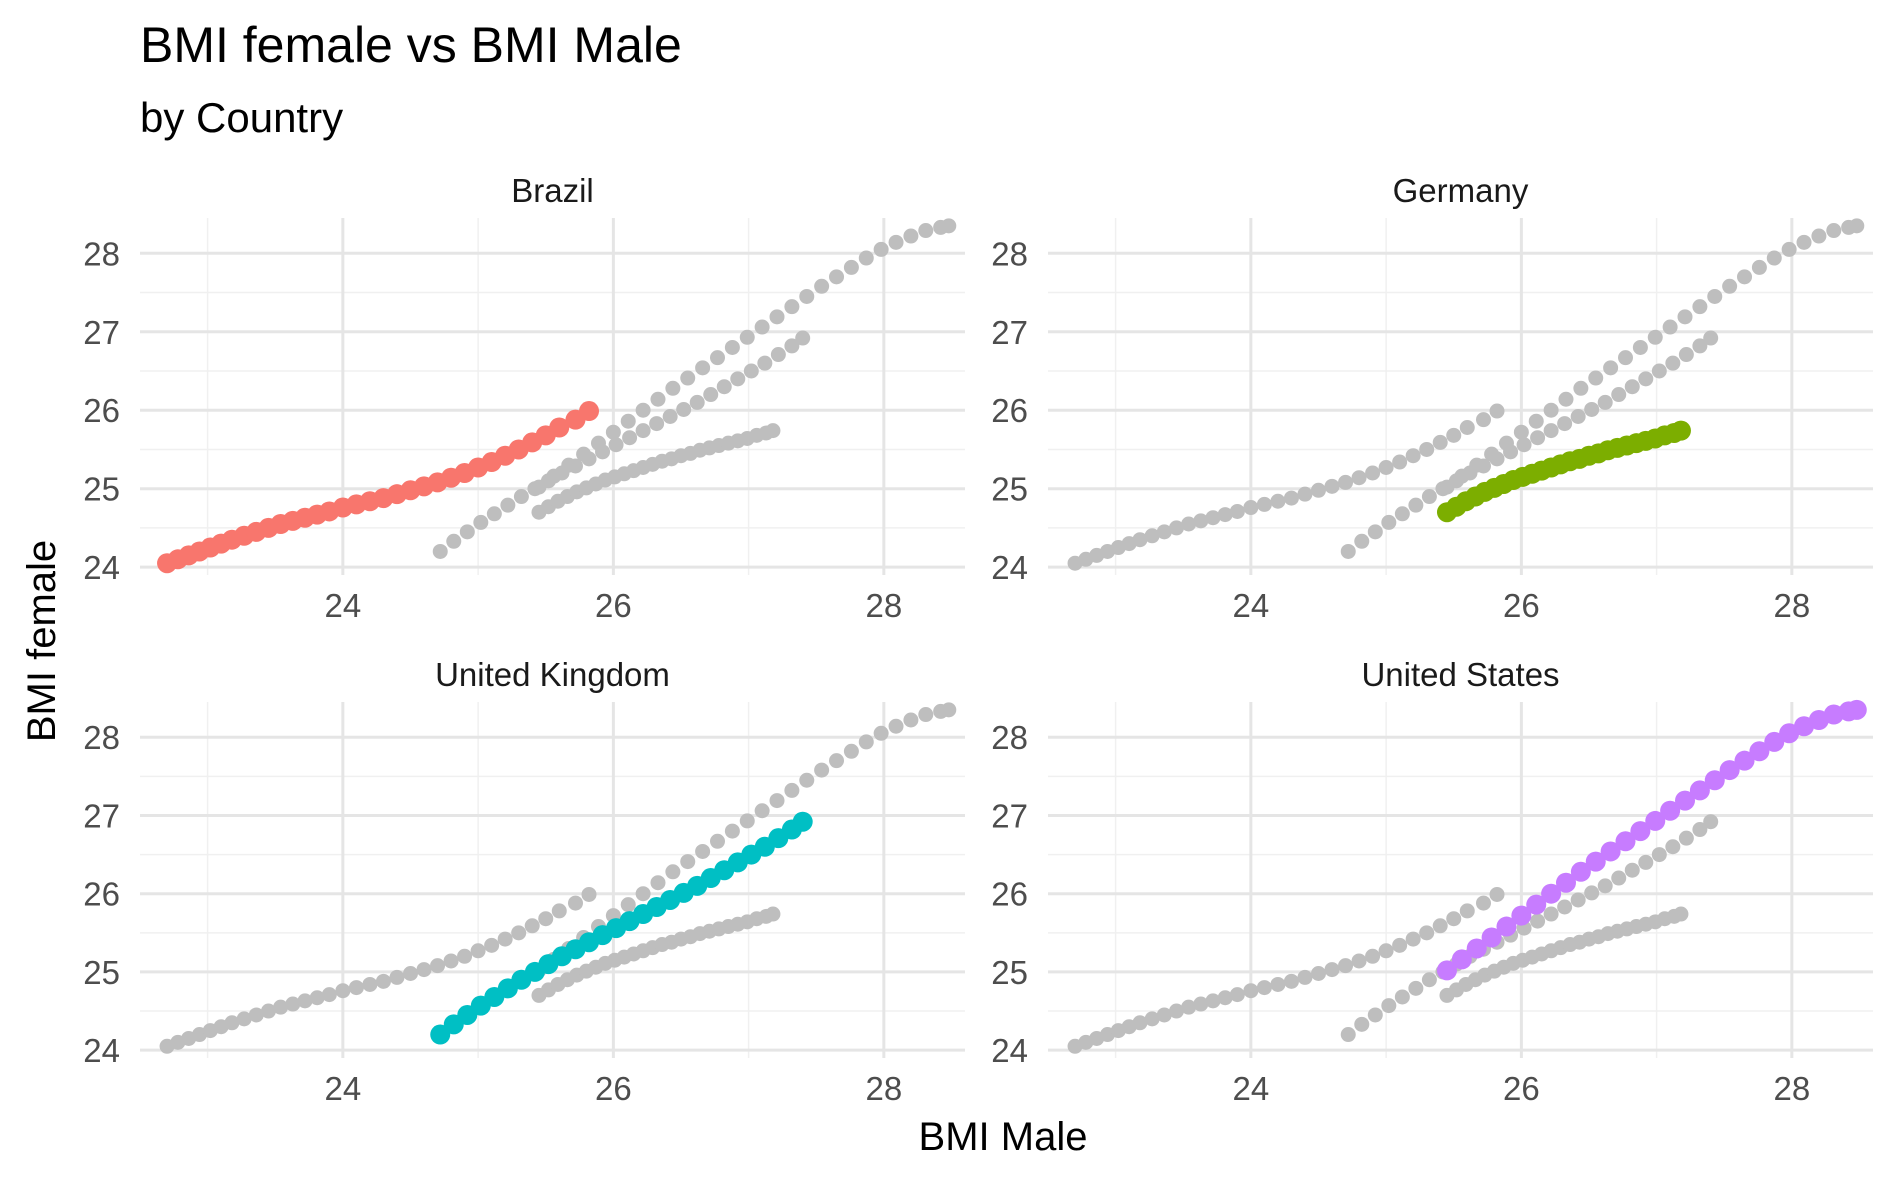 This screenshot has height=1181, width=1889. I want to click on data-point-brazil, so click(559, 427).